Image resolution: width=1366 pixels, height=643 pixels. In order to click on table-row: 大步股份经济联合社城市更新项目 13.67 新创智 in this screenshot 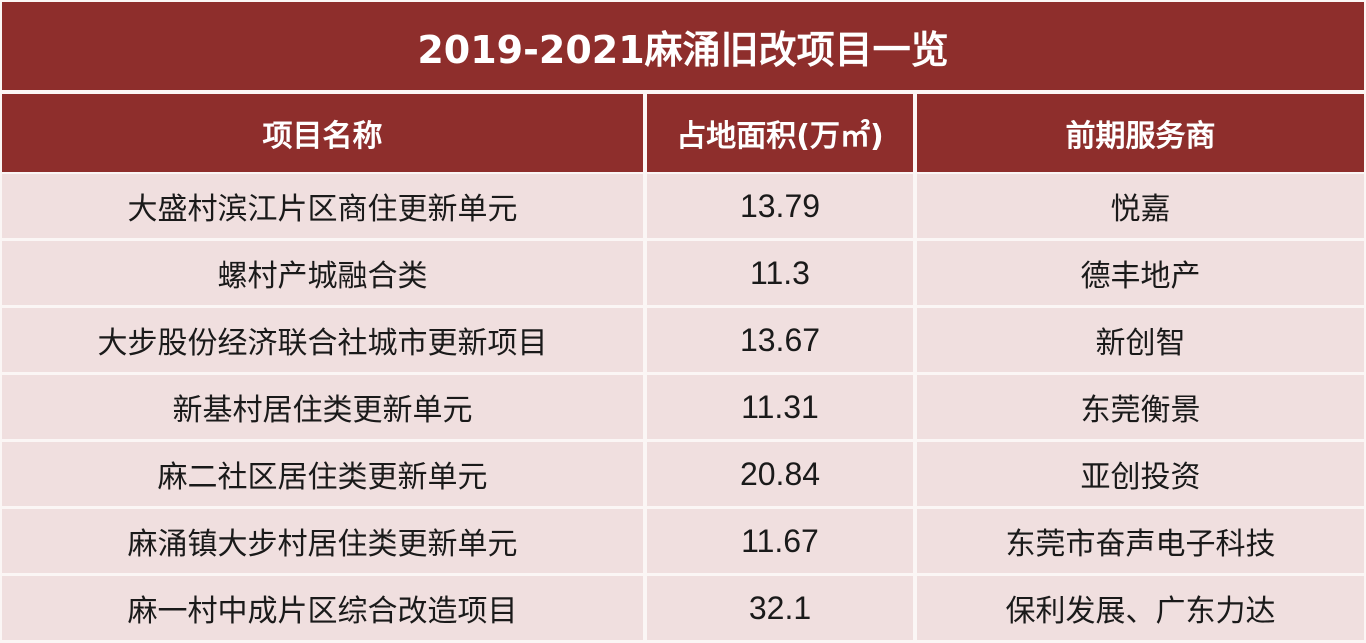, I will do `click(683, 340)`.